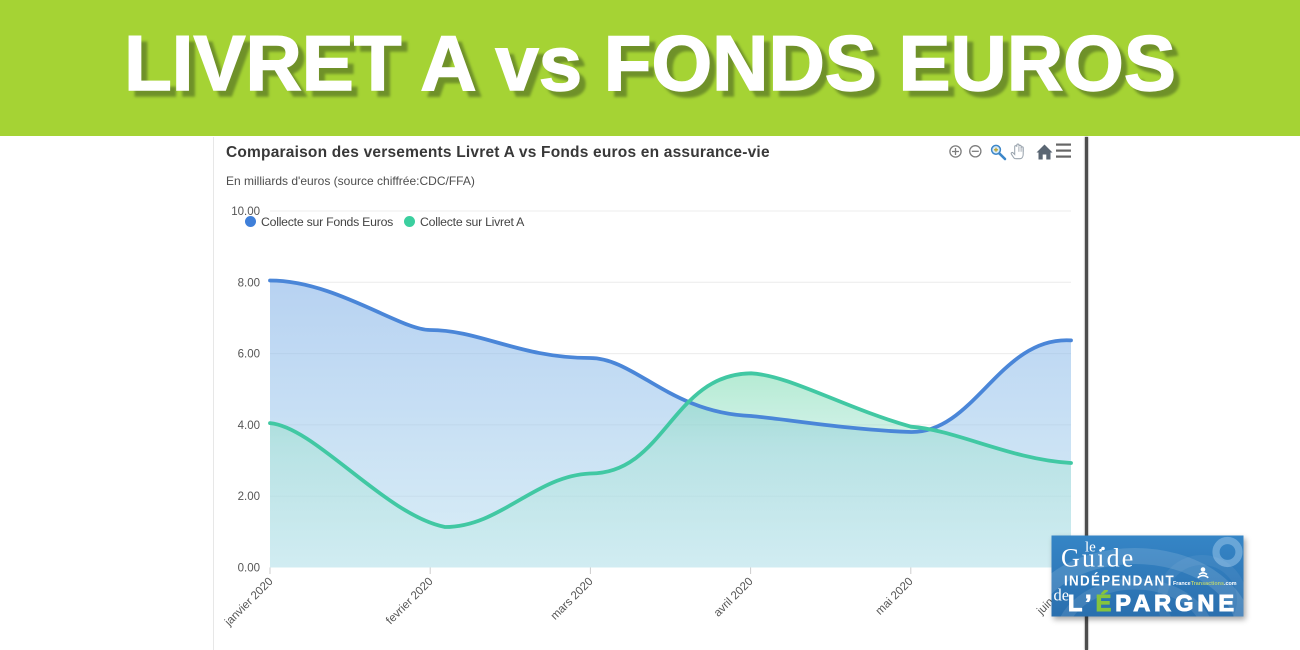  Describe the element at coordinates (249, 497) in the screenshot. I see `svg-text: 2.00` at that location.